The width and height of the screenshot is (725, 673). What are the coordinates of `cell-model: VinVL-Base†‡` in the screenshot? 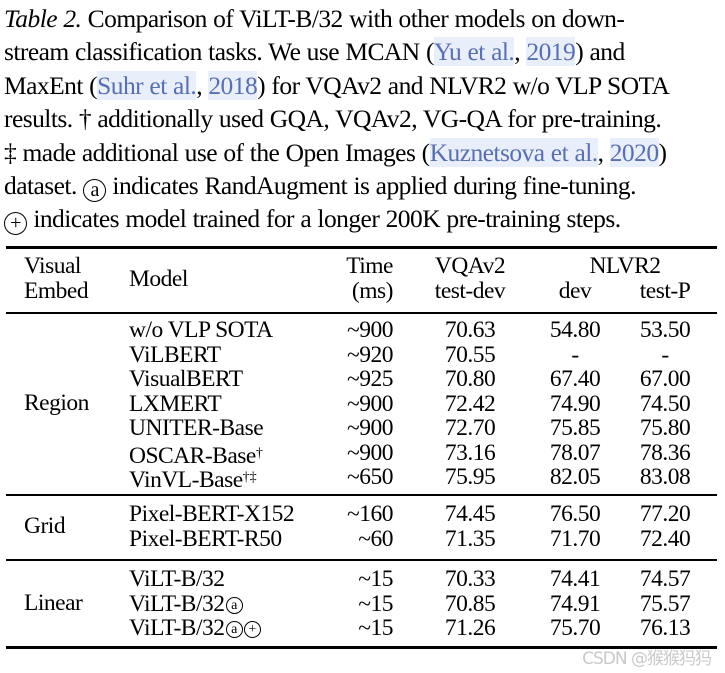 It's located at (193, 479).